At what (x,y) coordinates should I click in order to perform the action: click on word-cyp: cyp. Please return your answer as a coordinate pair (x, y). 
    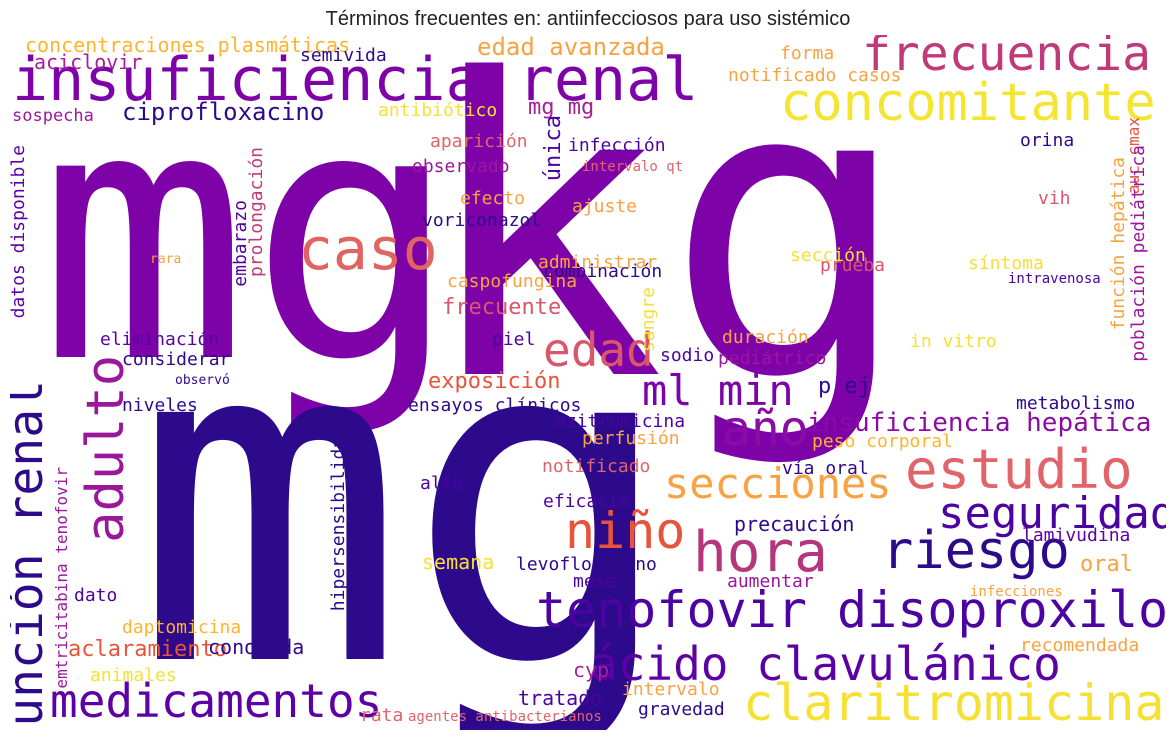
    Looking at the image, I should click on (591, 670).